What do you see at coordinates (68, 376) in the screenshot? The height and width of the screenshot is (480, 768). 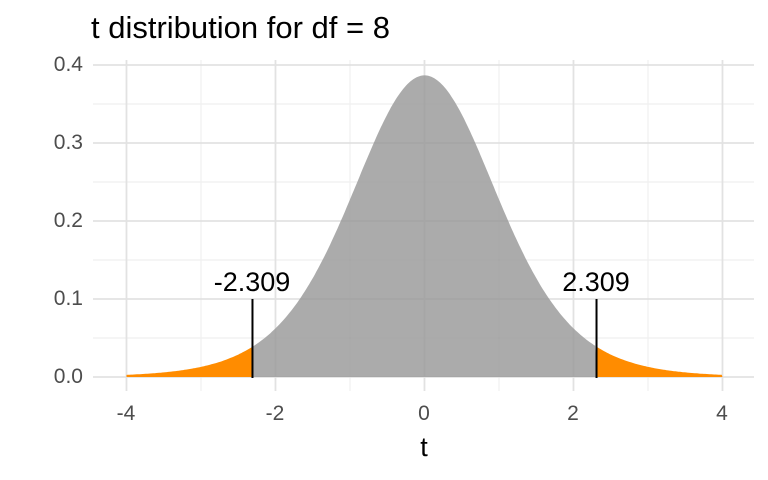 I see `y-tick-label-0.0: 0.0` at bounding box center [68, 376].